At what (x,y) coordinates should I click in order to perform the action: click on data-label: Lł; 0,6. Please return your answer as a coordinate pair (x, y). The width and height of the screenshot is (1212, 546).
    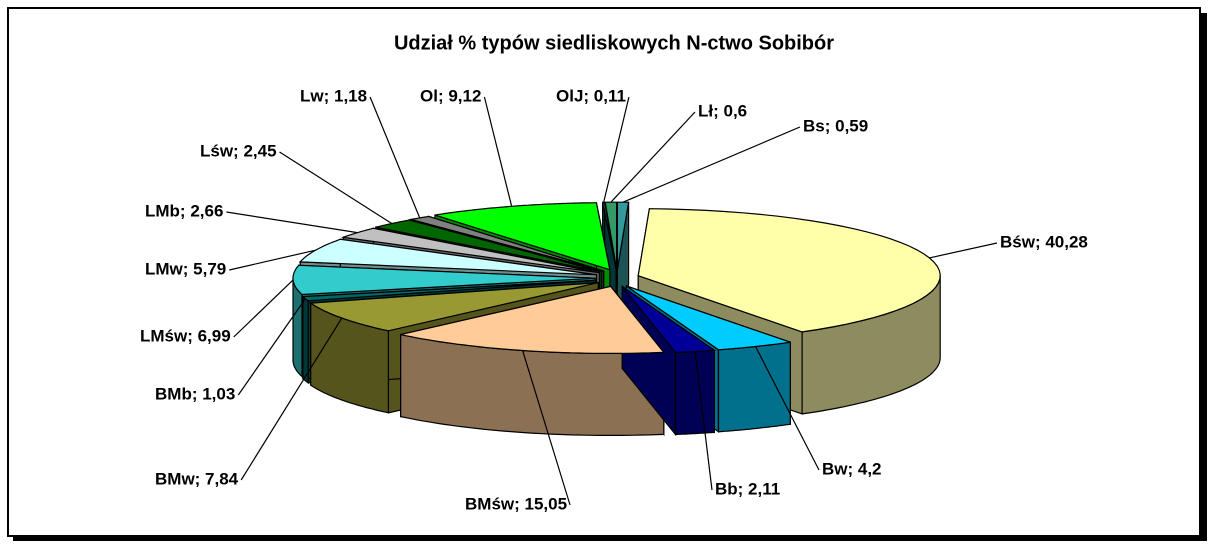
    Looking at the image, I should click on (722, 110).